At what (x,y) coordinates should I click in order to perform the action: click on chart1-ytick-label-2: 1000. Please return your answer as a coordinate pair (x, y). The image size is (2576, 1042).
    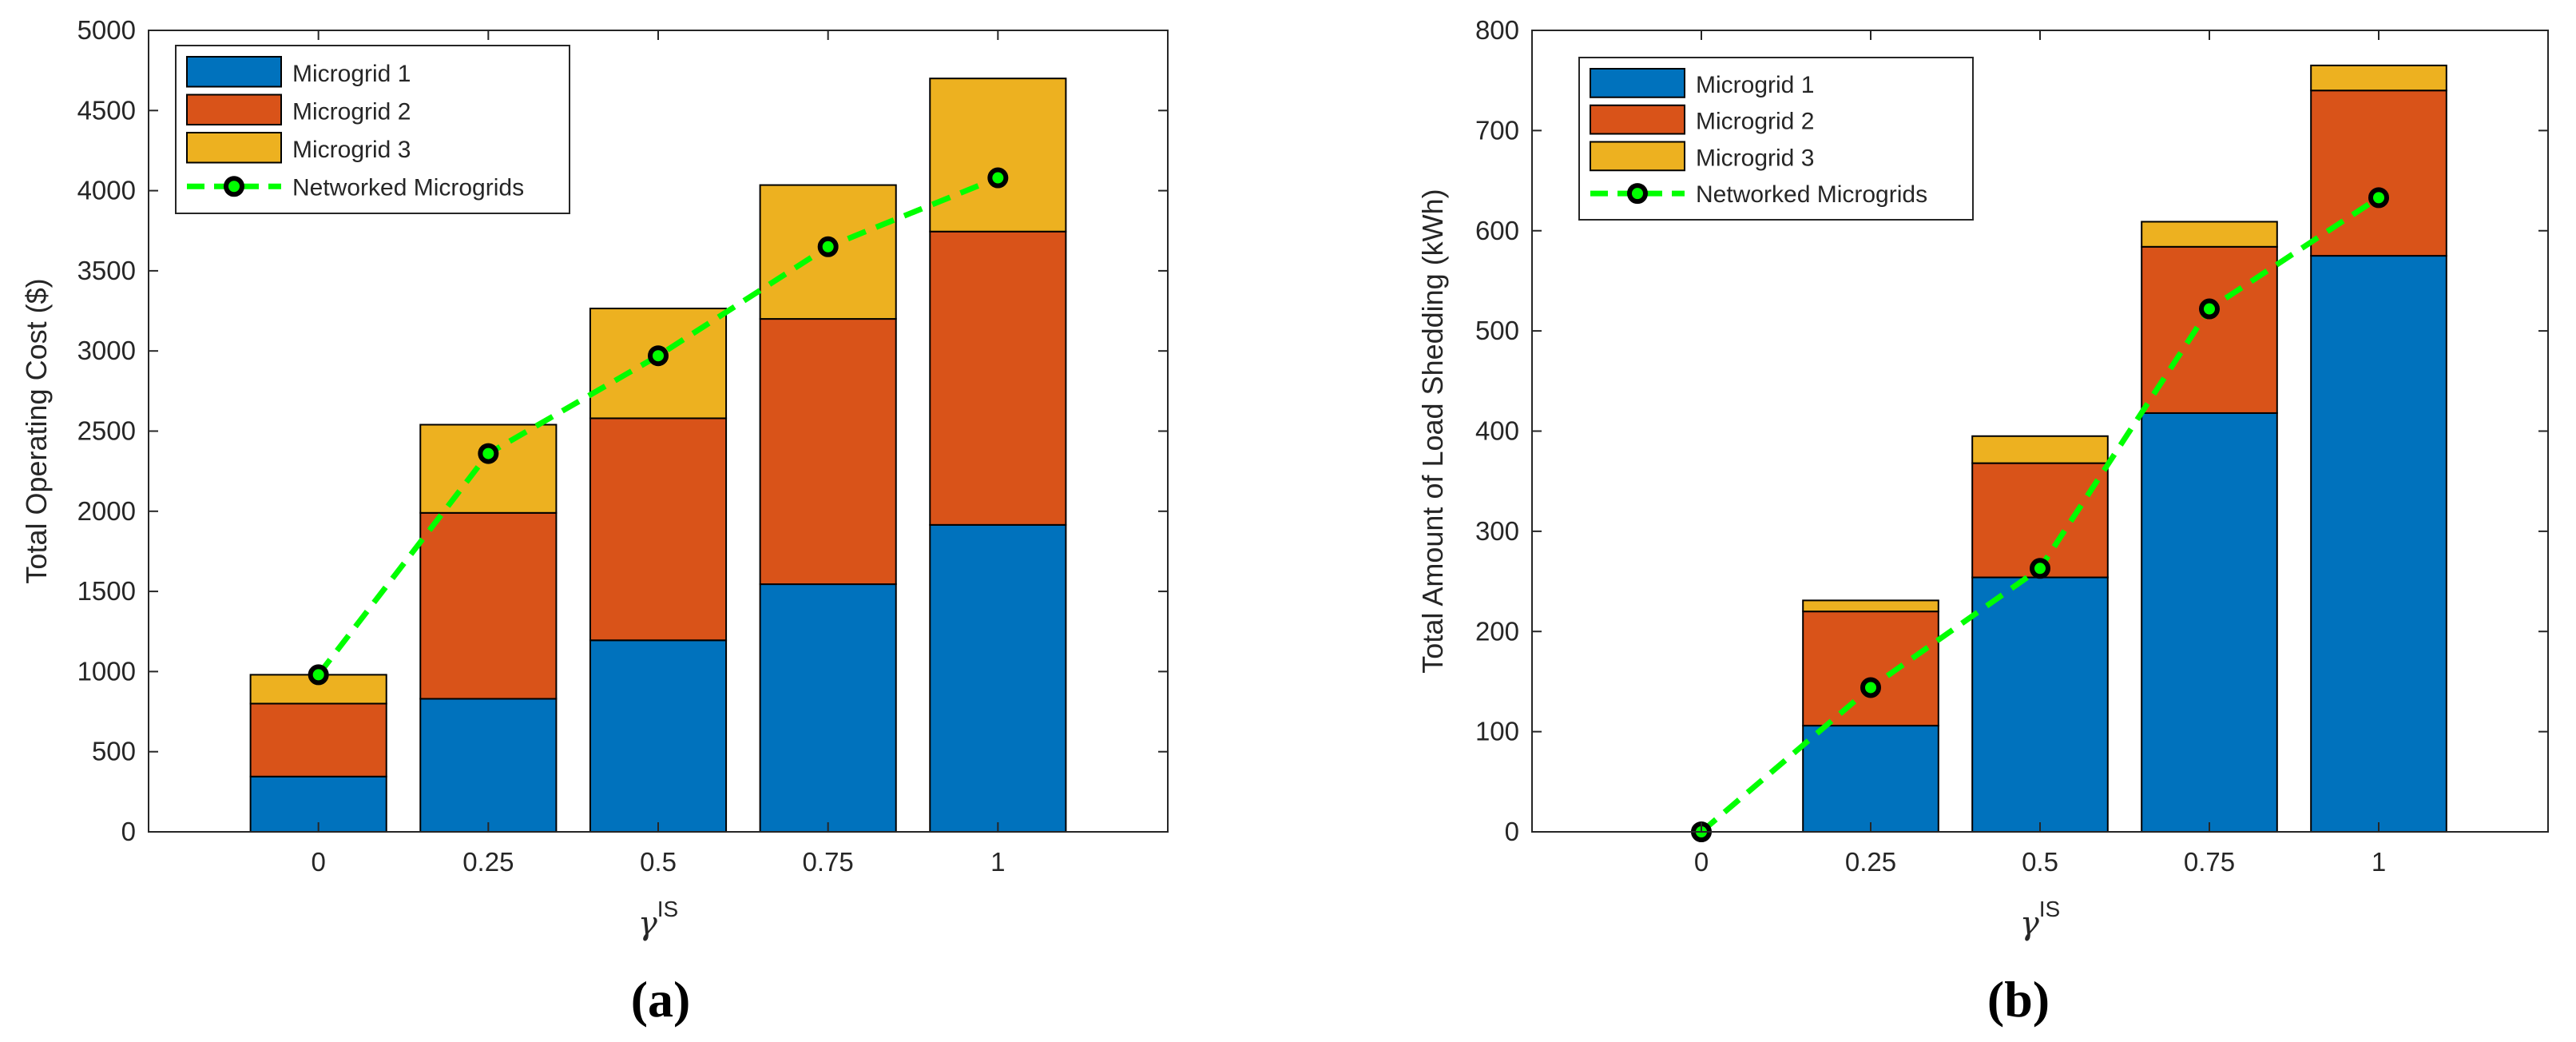
    Looking at the image, I should click on (106, 671).